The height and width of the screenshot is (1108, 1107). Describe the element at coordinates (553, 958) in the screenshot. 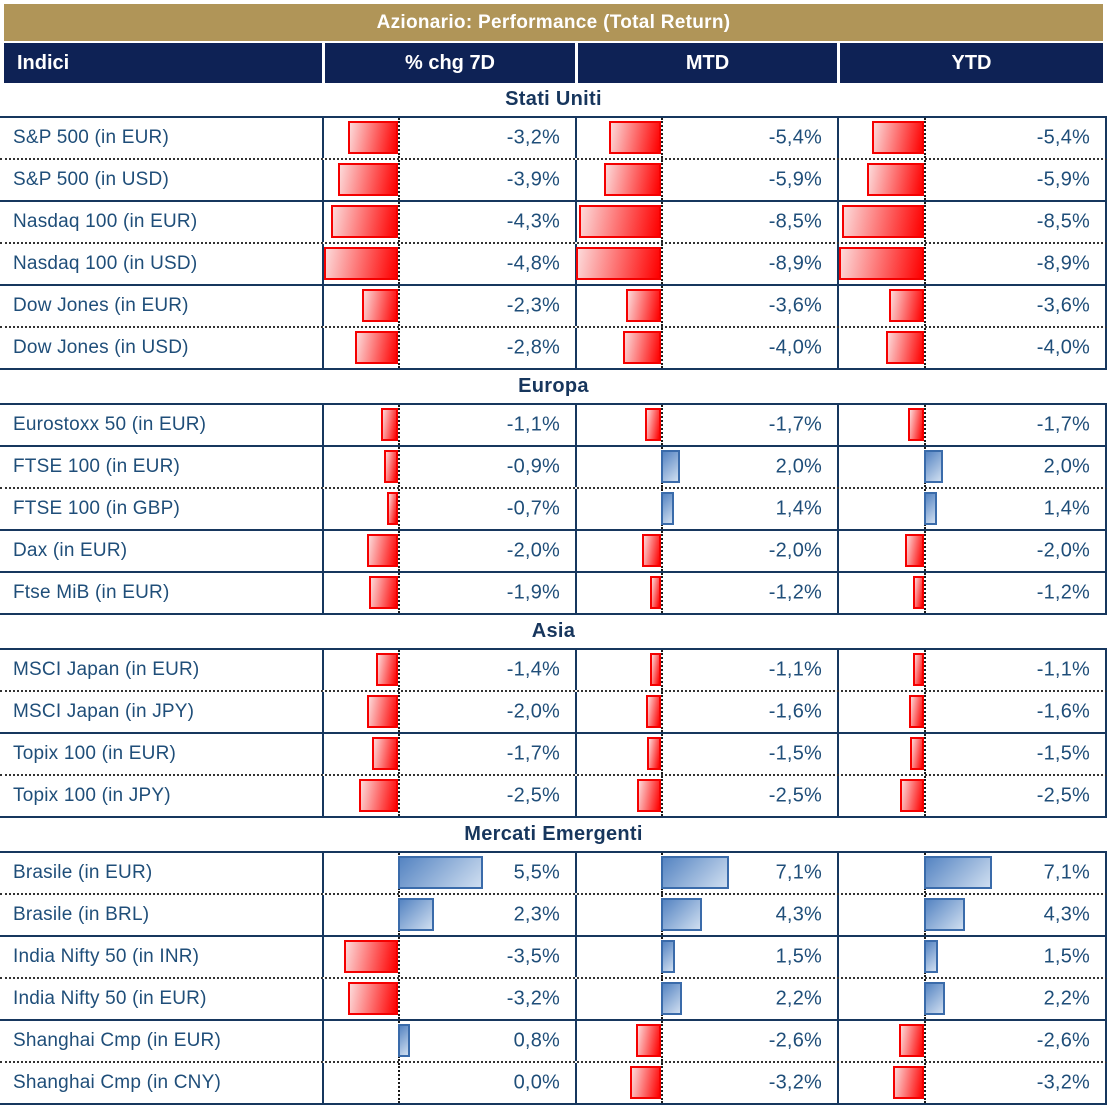

I see `table-row: India Nifty 50 (in INR) -3,5% 1,5% 1,5%` at that location.